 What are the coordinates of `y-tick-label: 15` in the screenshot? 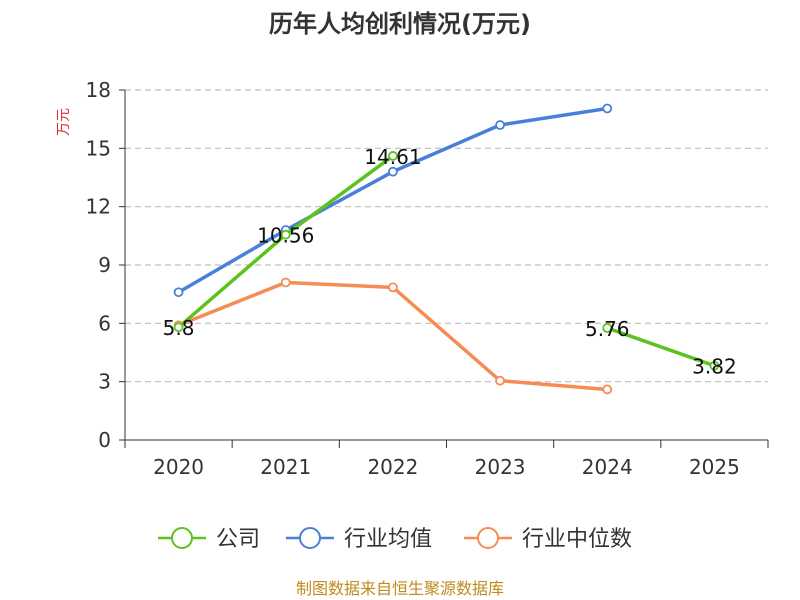 It's located at (98, 148).